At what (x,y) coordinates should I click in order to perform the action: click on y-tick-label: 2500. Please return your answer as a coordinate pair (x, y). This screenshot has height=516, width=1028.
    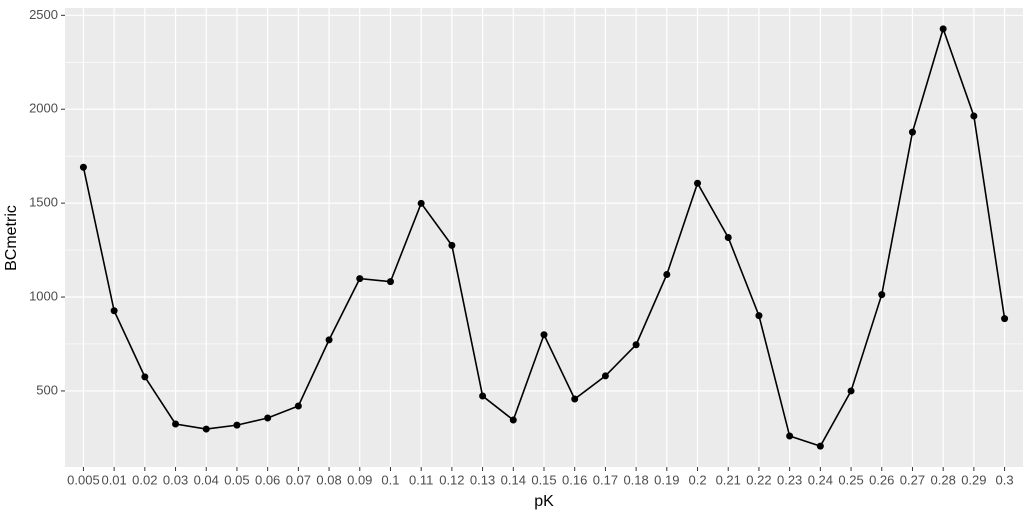
    Looking at the image, I should click on (43, 14).